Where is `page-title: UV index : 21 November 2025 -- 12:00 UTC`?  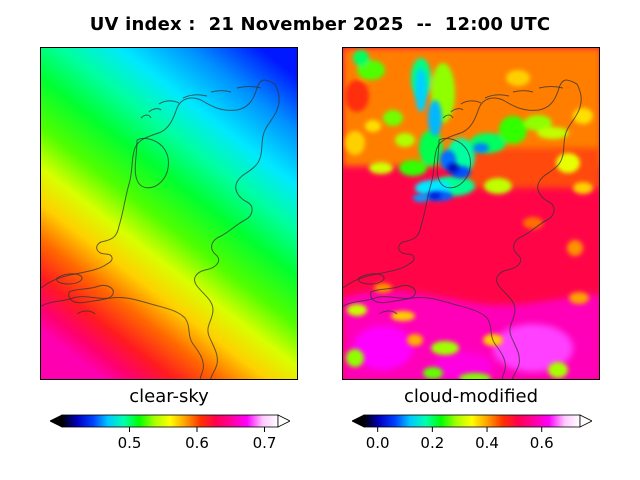
page-title: UV index : 21 November 2025 -- 12:00 UTC is located at coordinates (320, 24).